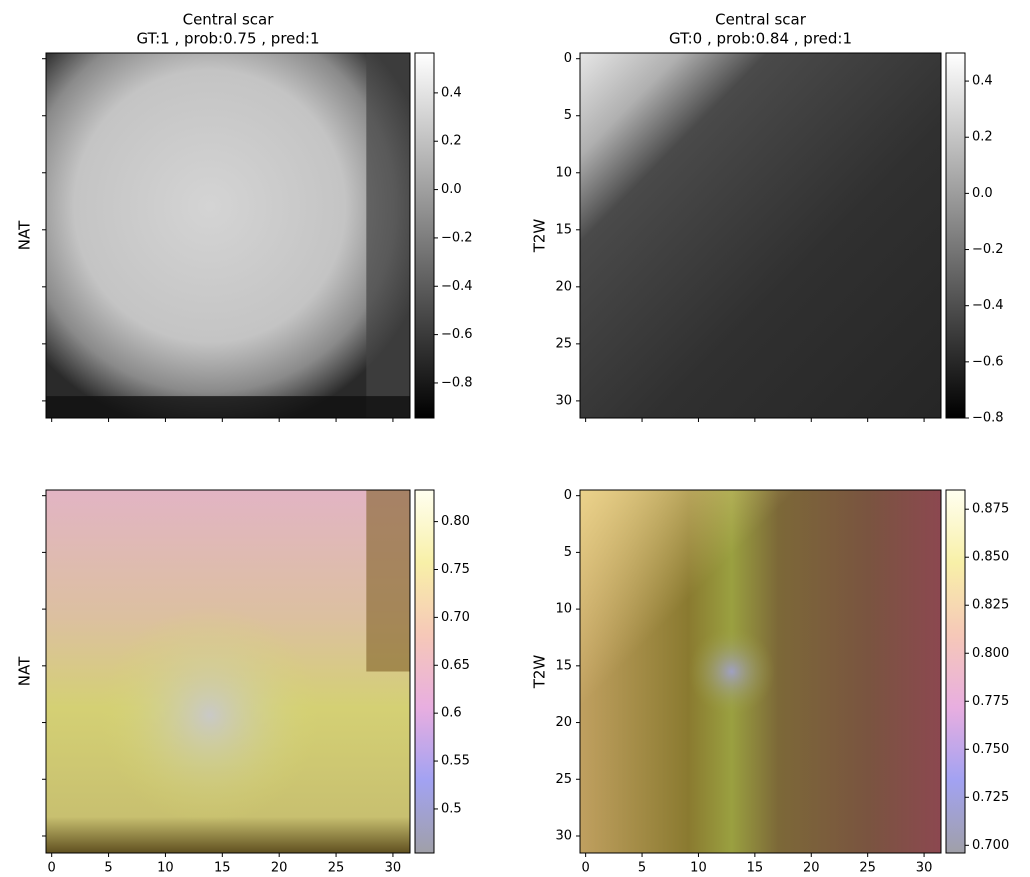  Describe the element at coordinates (455, 569) in the screenshot. I see `colorbar-tick-label: 0.75` at that location.